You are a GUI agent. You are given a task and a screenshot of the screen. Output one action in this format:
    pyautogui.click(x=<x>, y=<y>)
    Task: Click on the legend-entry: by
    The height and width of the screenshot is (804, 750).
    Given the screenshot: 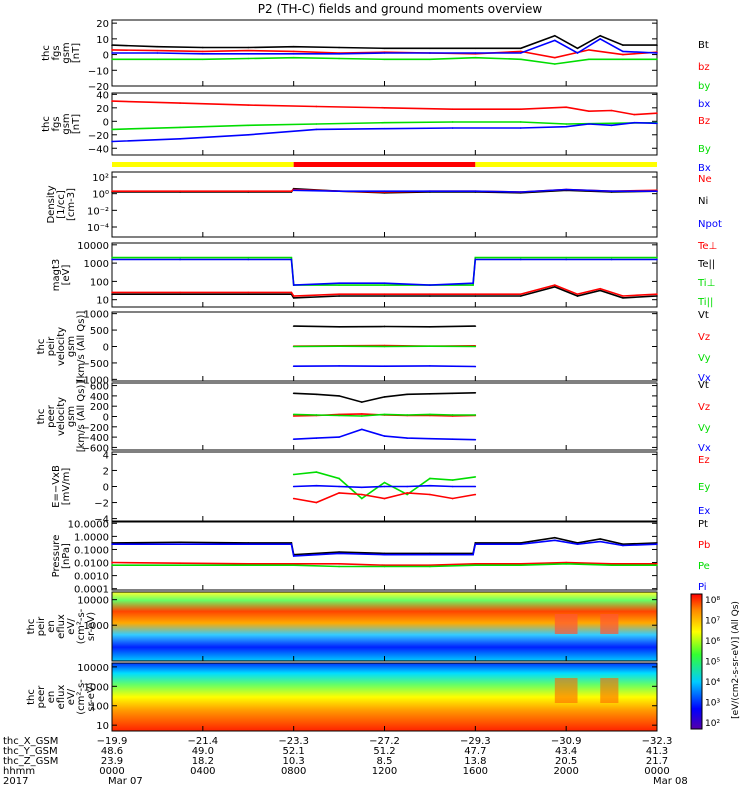 What is the action you would take?
    pyautogui.click(x=704, y=86)
    